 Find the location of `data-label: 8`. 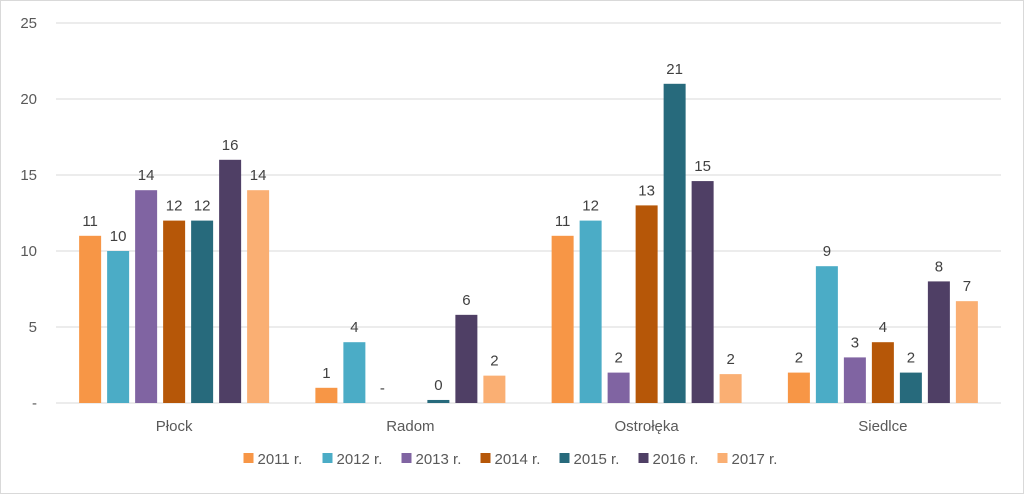

data-label: 8 is located at coordinates (939, 266).